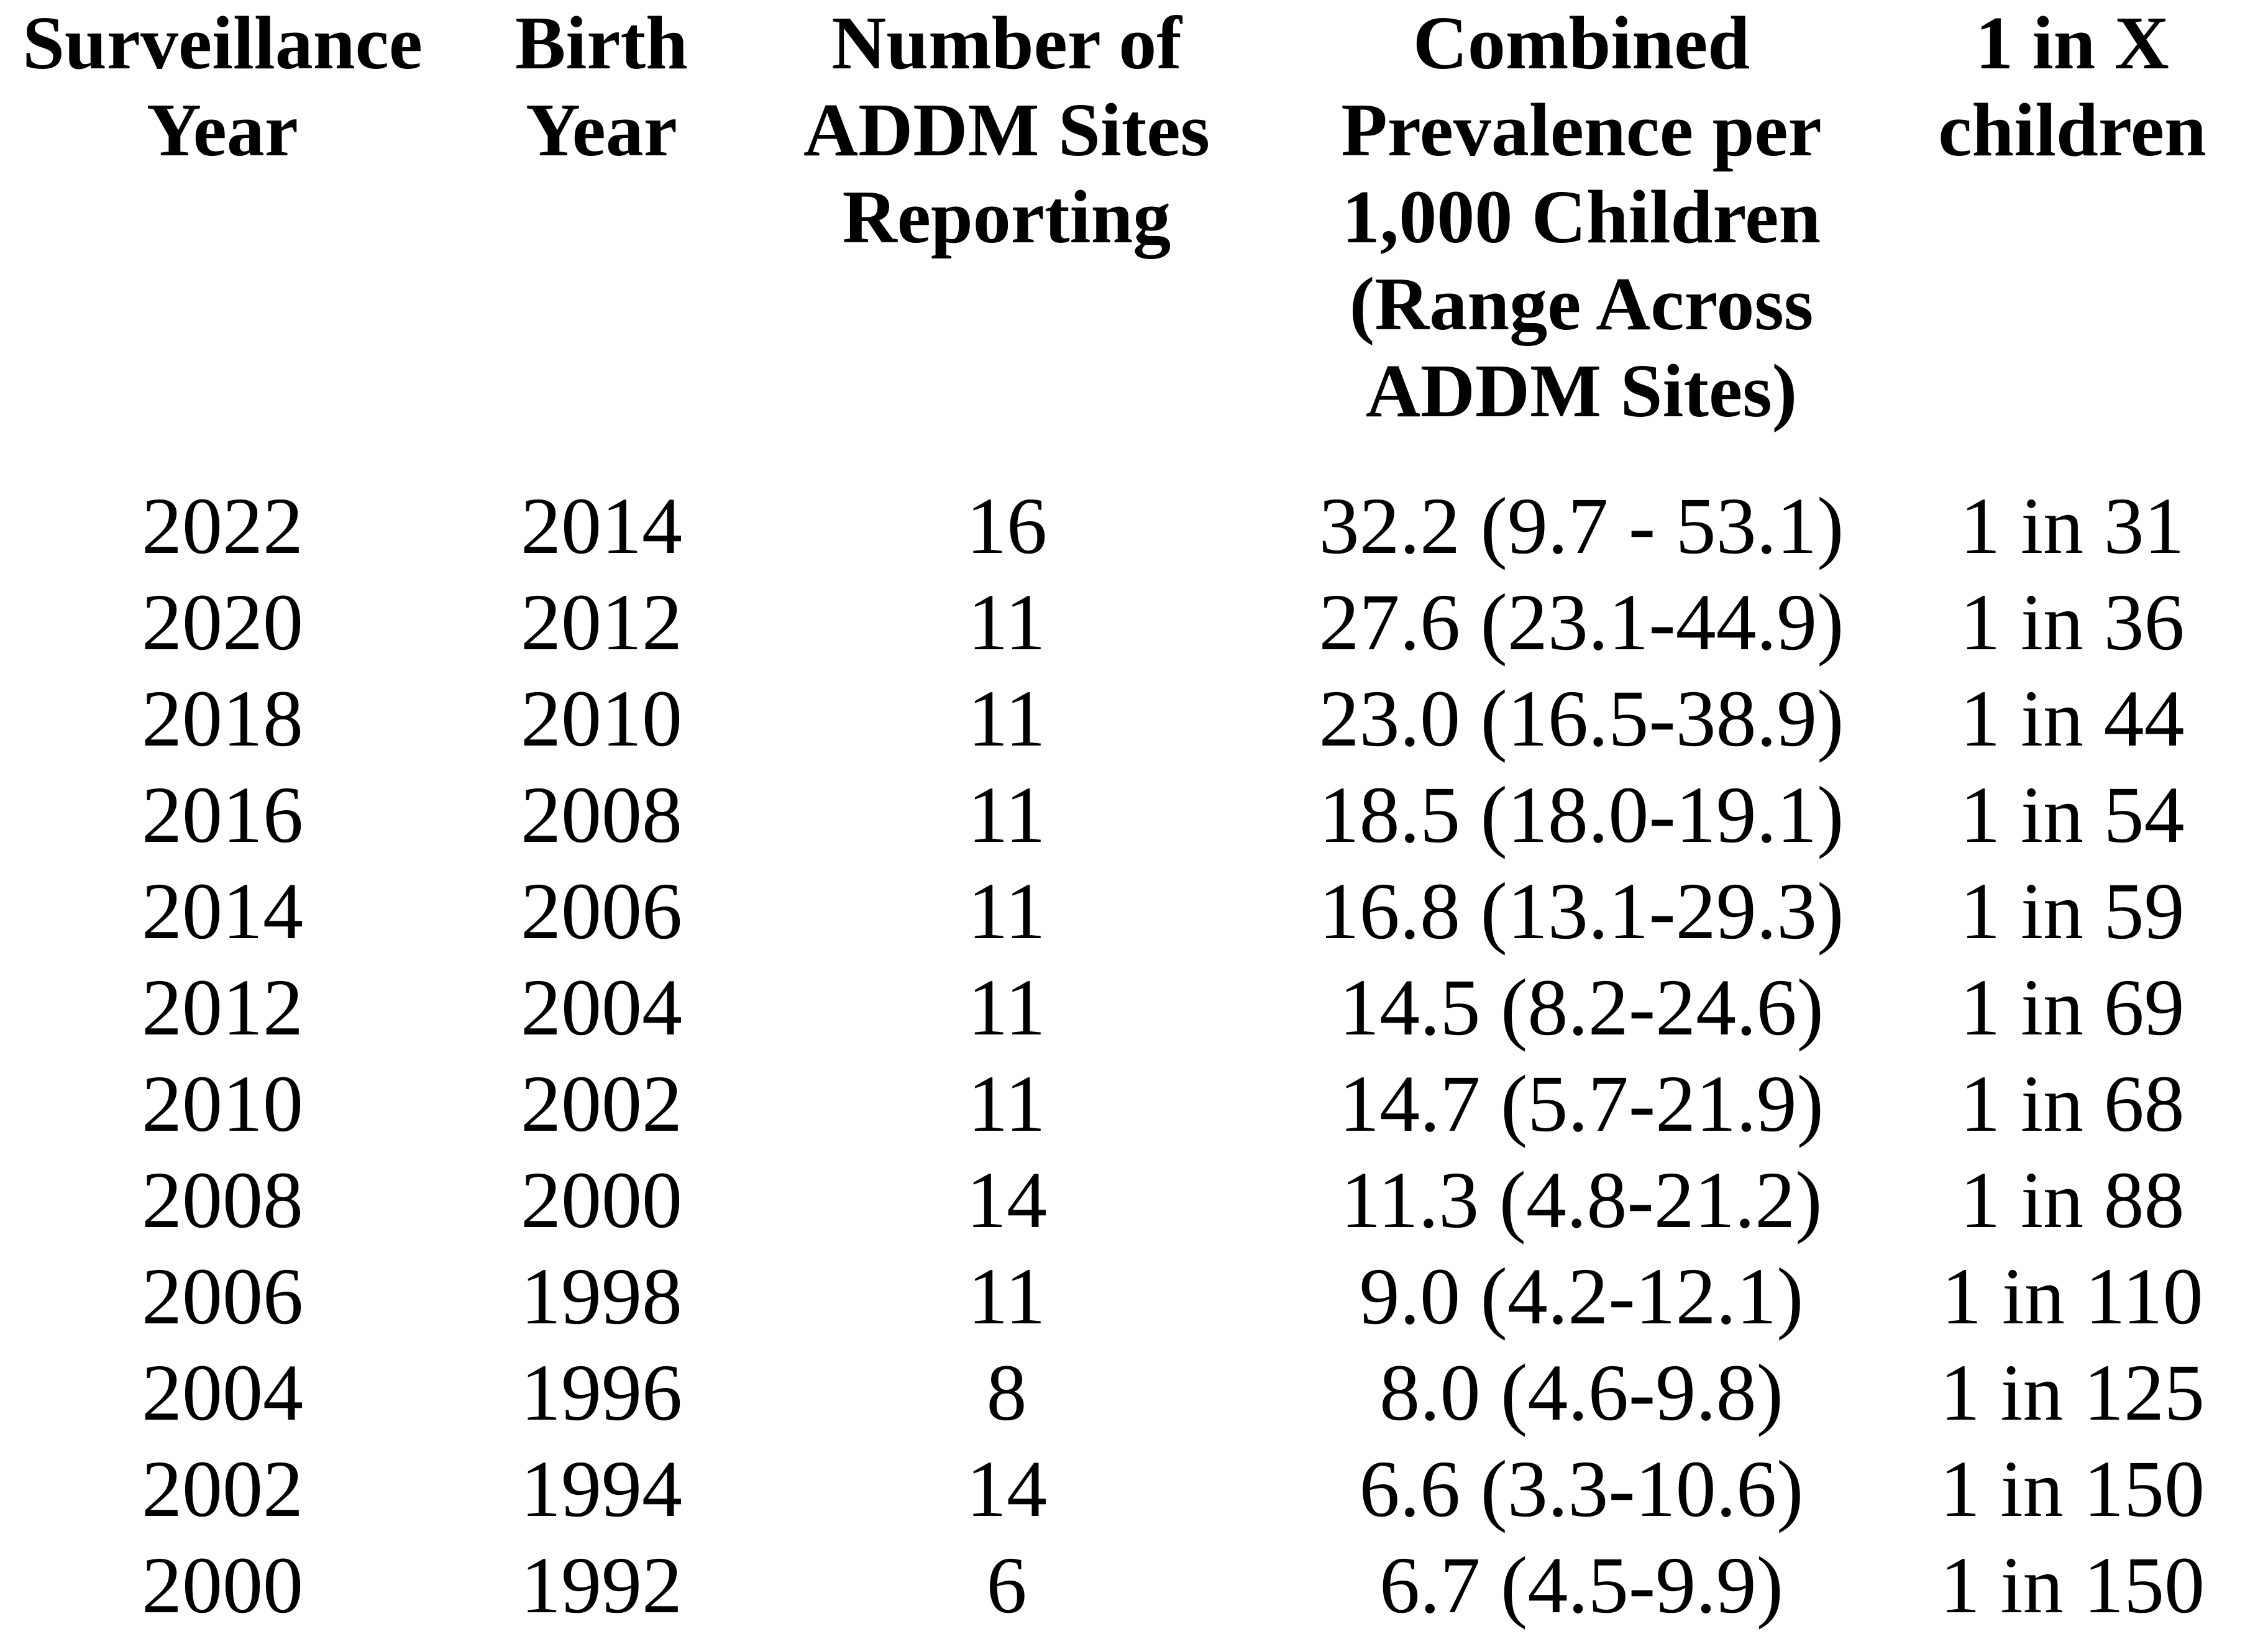 The image size is (2268, 1634). What do you see at coordinates (2073, 1104) in the screenshot?
I see `cell-one-in-x: 1 in 68` at bounding box center [2073, 1104].